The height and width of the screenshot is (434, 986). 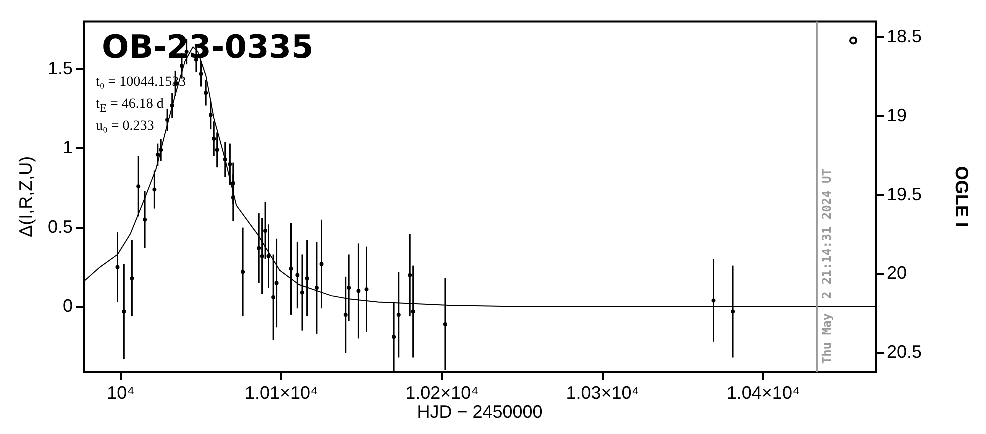 What do you see at coordinates (897, 115) in the screenshot?
I see `y2-tick-label: 19` at bounding box center [897, 115].